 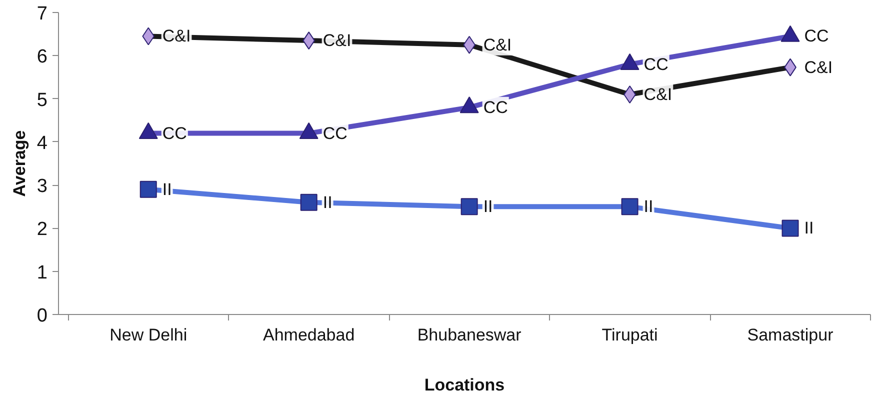 I want to click on y-tick-label: 5, so click(x=42, y=100).